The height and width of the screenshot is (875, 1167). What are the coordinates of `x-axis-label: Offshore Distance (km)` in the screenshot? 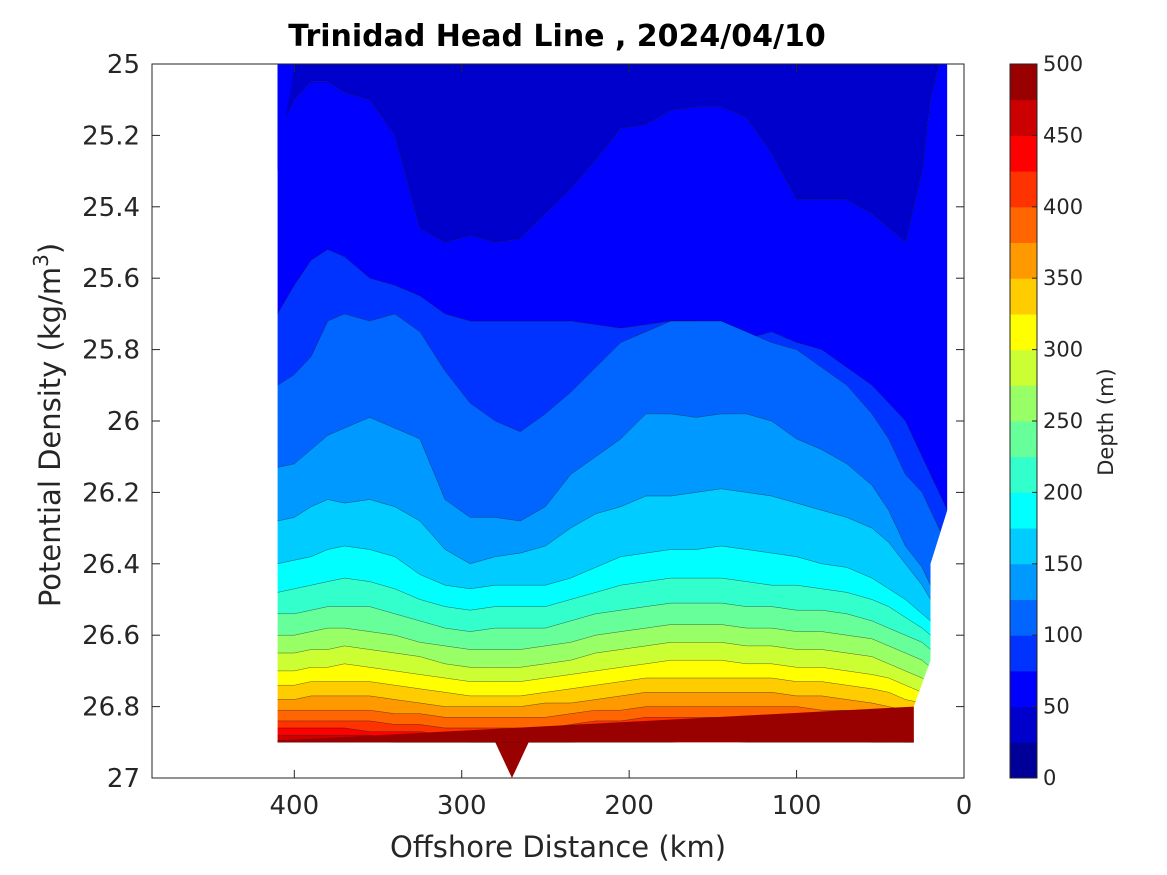 It's located at (558, 847).